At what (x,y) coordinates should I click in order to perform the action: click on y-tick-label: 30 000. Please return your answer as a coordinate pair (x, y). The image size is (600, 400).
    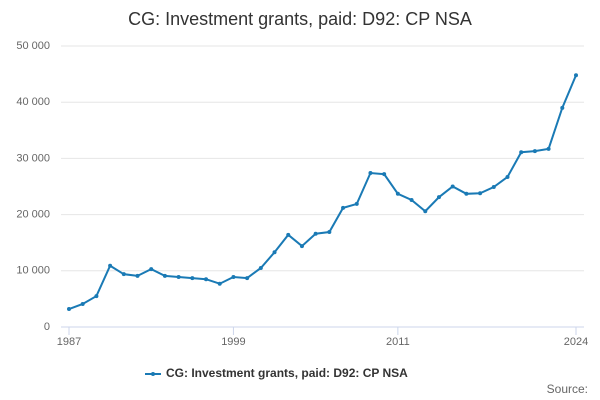
    Looking at the image, I should click on (33, 158).